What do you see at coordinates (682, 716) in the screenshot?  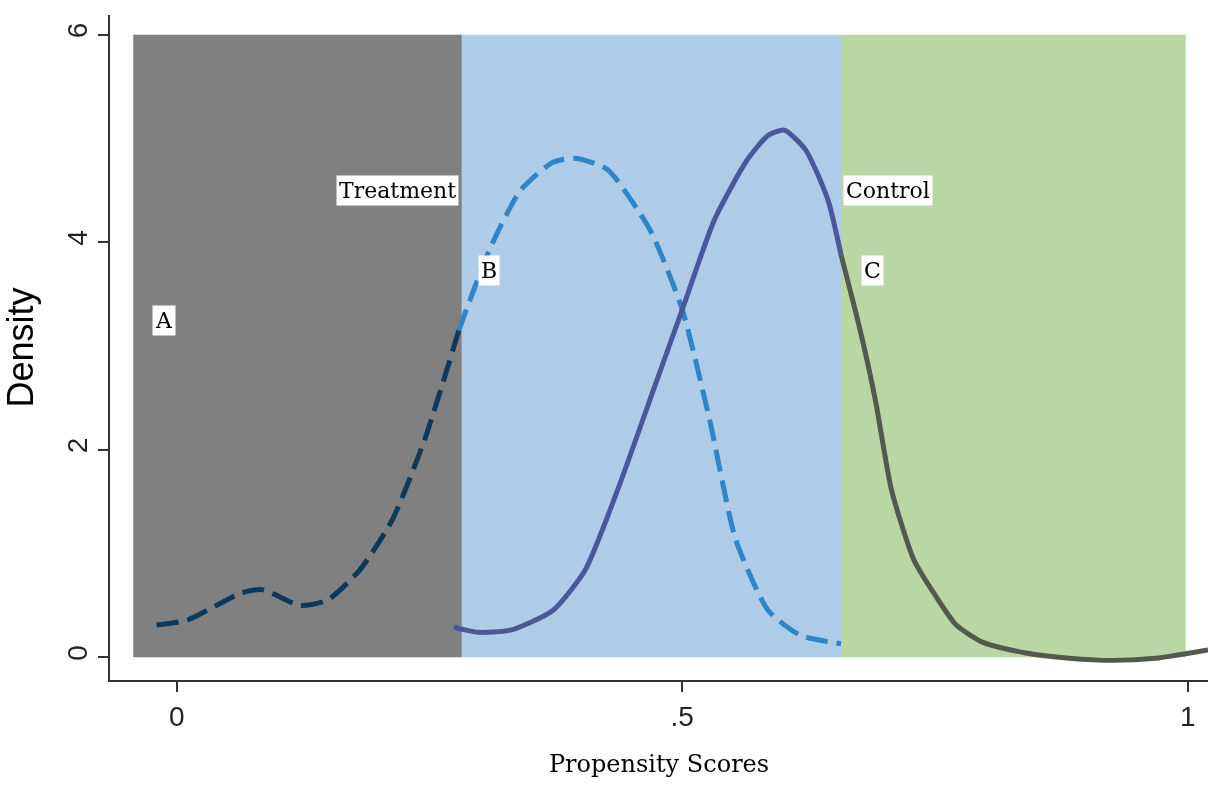 I see `x-tick-label: .5` at bounding box center [682, 716].